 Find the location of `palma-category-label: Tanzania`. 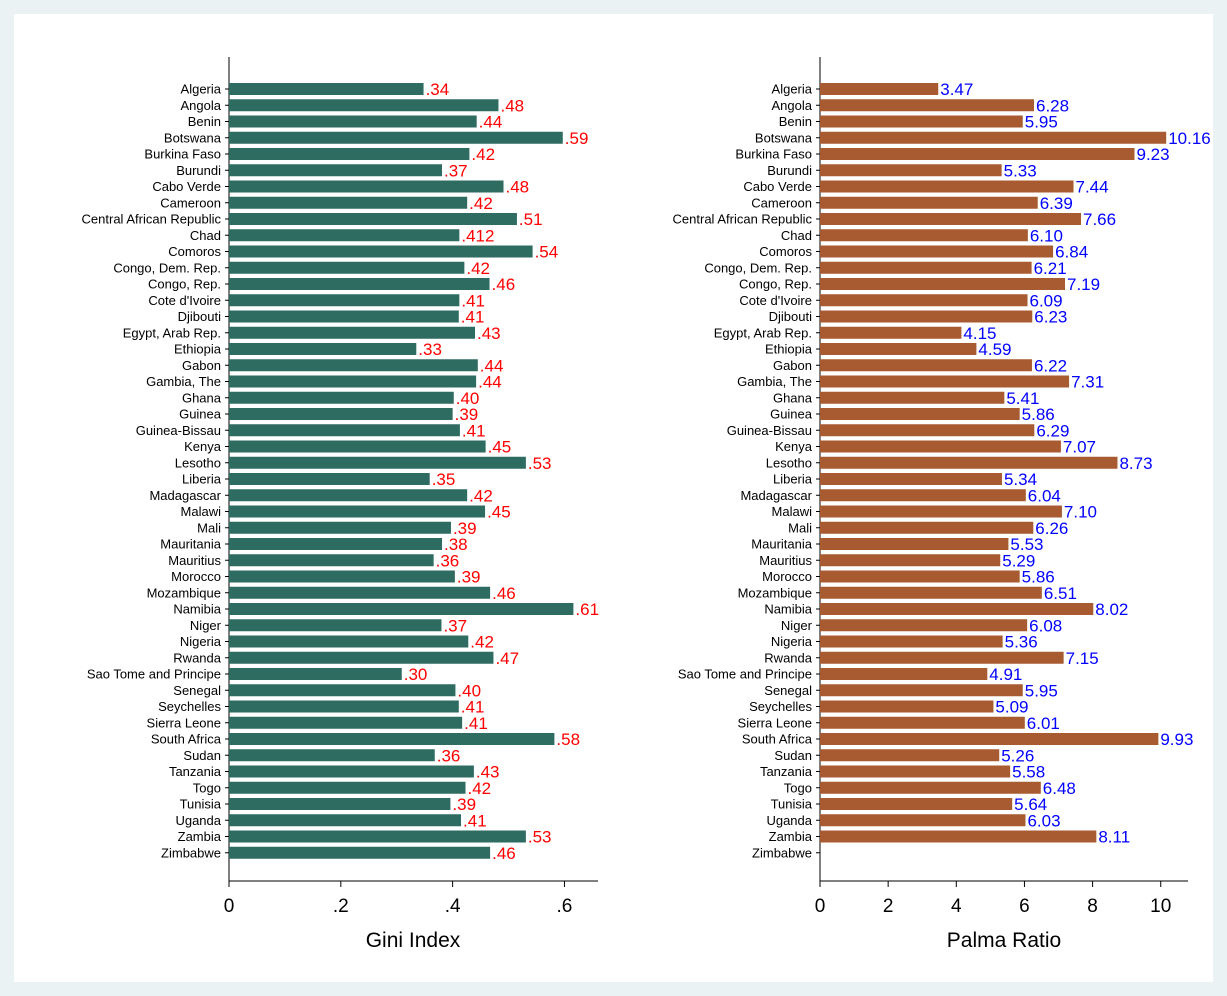

palma-category-label: Tanzania is located at coordinates (786, 771).